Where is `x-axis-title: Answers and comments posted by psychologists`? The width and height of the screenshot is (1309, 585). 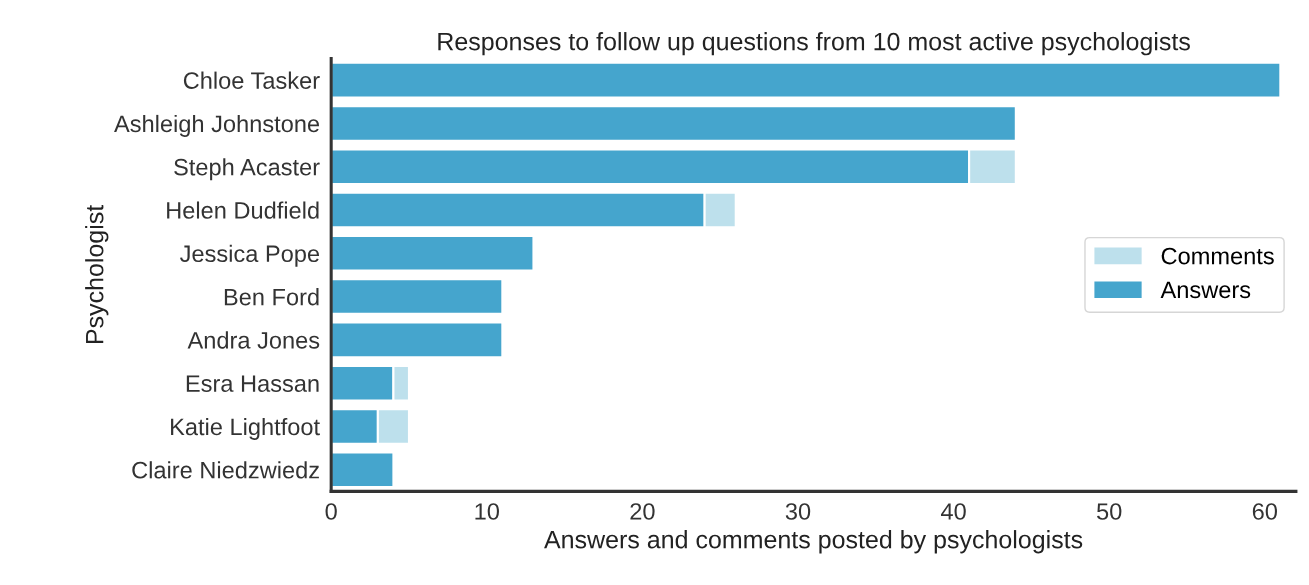
x-axis-title: Answers and comments posted by psychologists is located at coordinates (813, 542).